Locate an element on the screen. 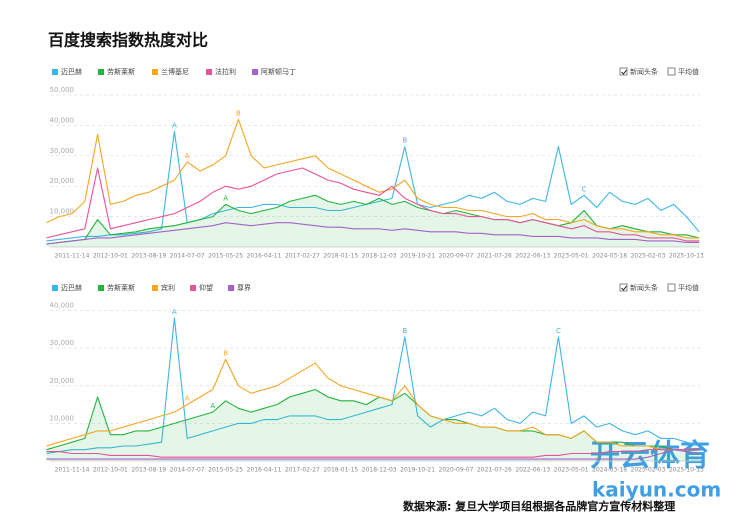  legend-label: 宾利 is located at coordinates (168, 287).